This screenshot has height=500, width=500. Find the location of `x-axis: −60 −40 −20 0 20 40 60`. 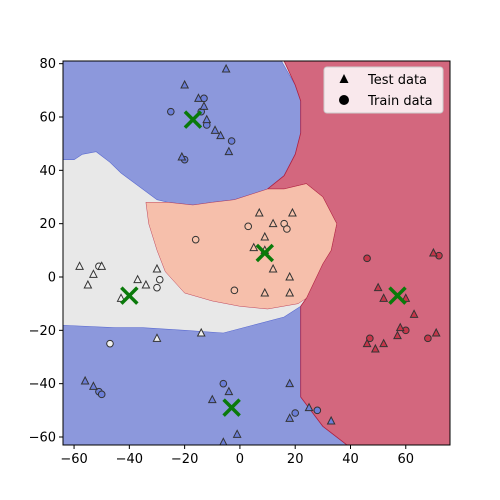

x-axis: −60 −40 −20 0 20 40 60 is located at coordinates (237, 456).